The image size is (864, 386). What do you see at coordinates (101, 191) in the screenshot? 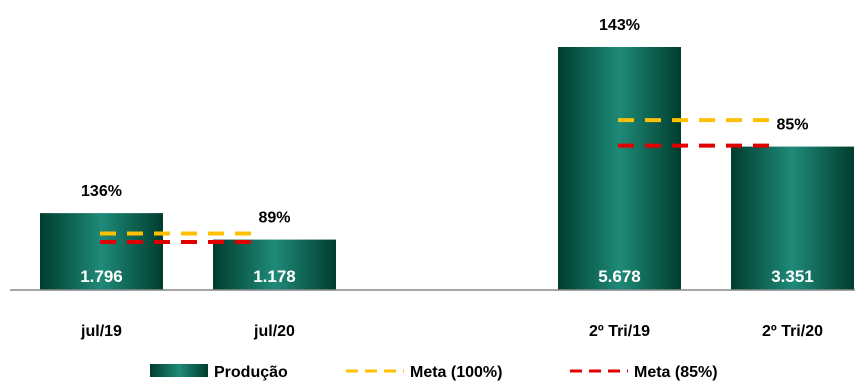
I see `percent-label: 136%` at bounding box center [101, 191].